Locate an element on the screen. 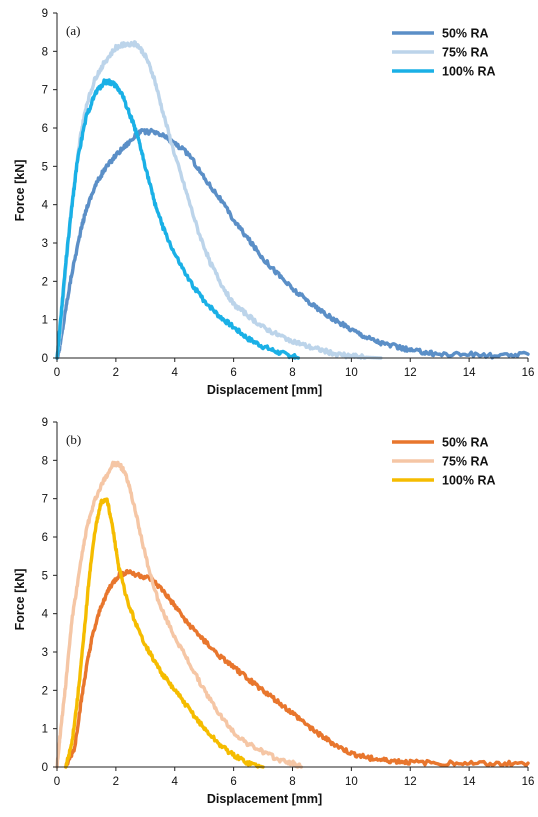 The image size is (538, 817). panel-label: (b) is located at coordinates (73, 439).